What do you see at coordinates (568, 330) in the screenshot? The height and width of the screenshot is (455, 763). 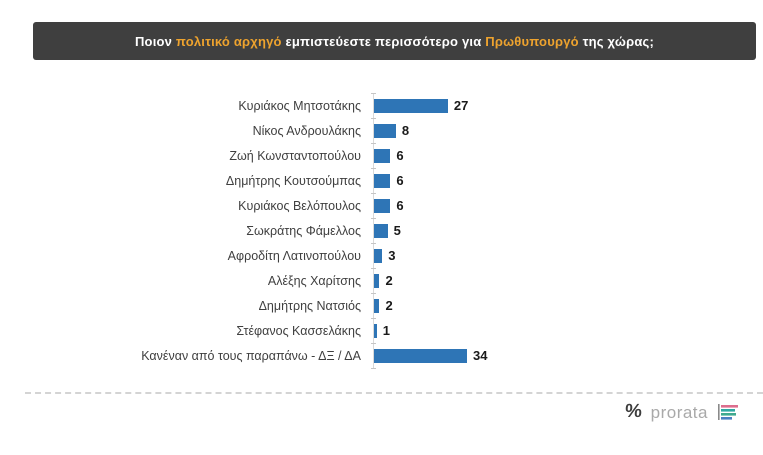 I see `bar-cell: 1` at bounding box center [568, 330].